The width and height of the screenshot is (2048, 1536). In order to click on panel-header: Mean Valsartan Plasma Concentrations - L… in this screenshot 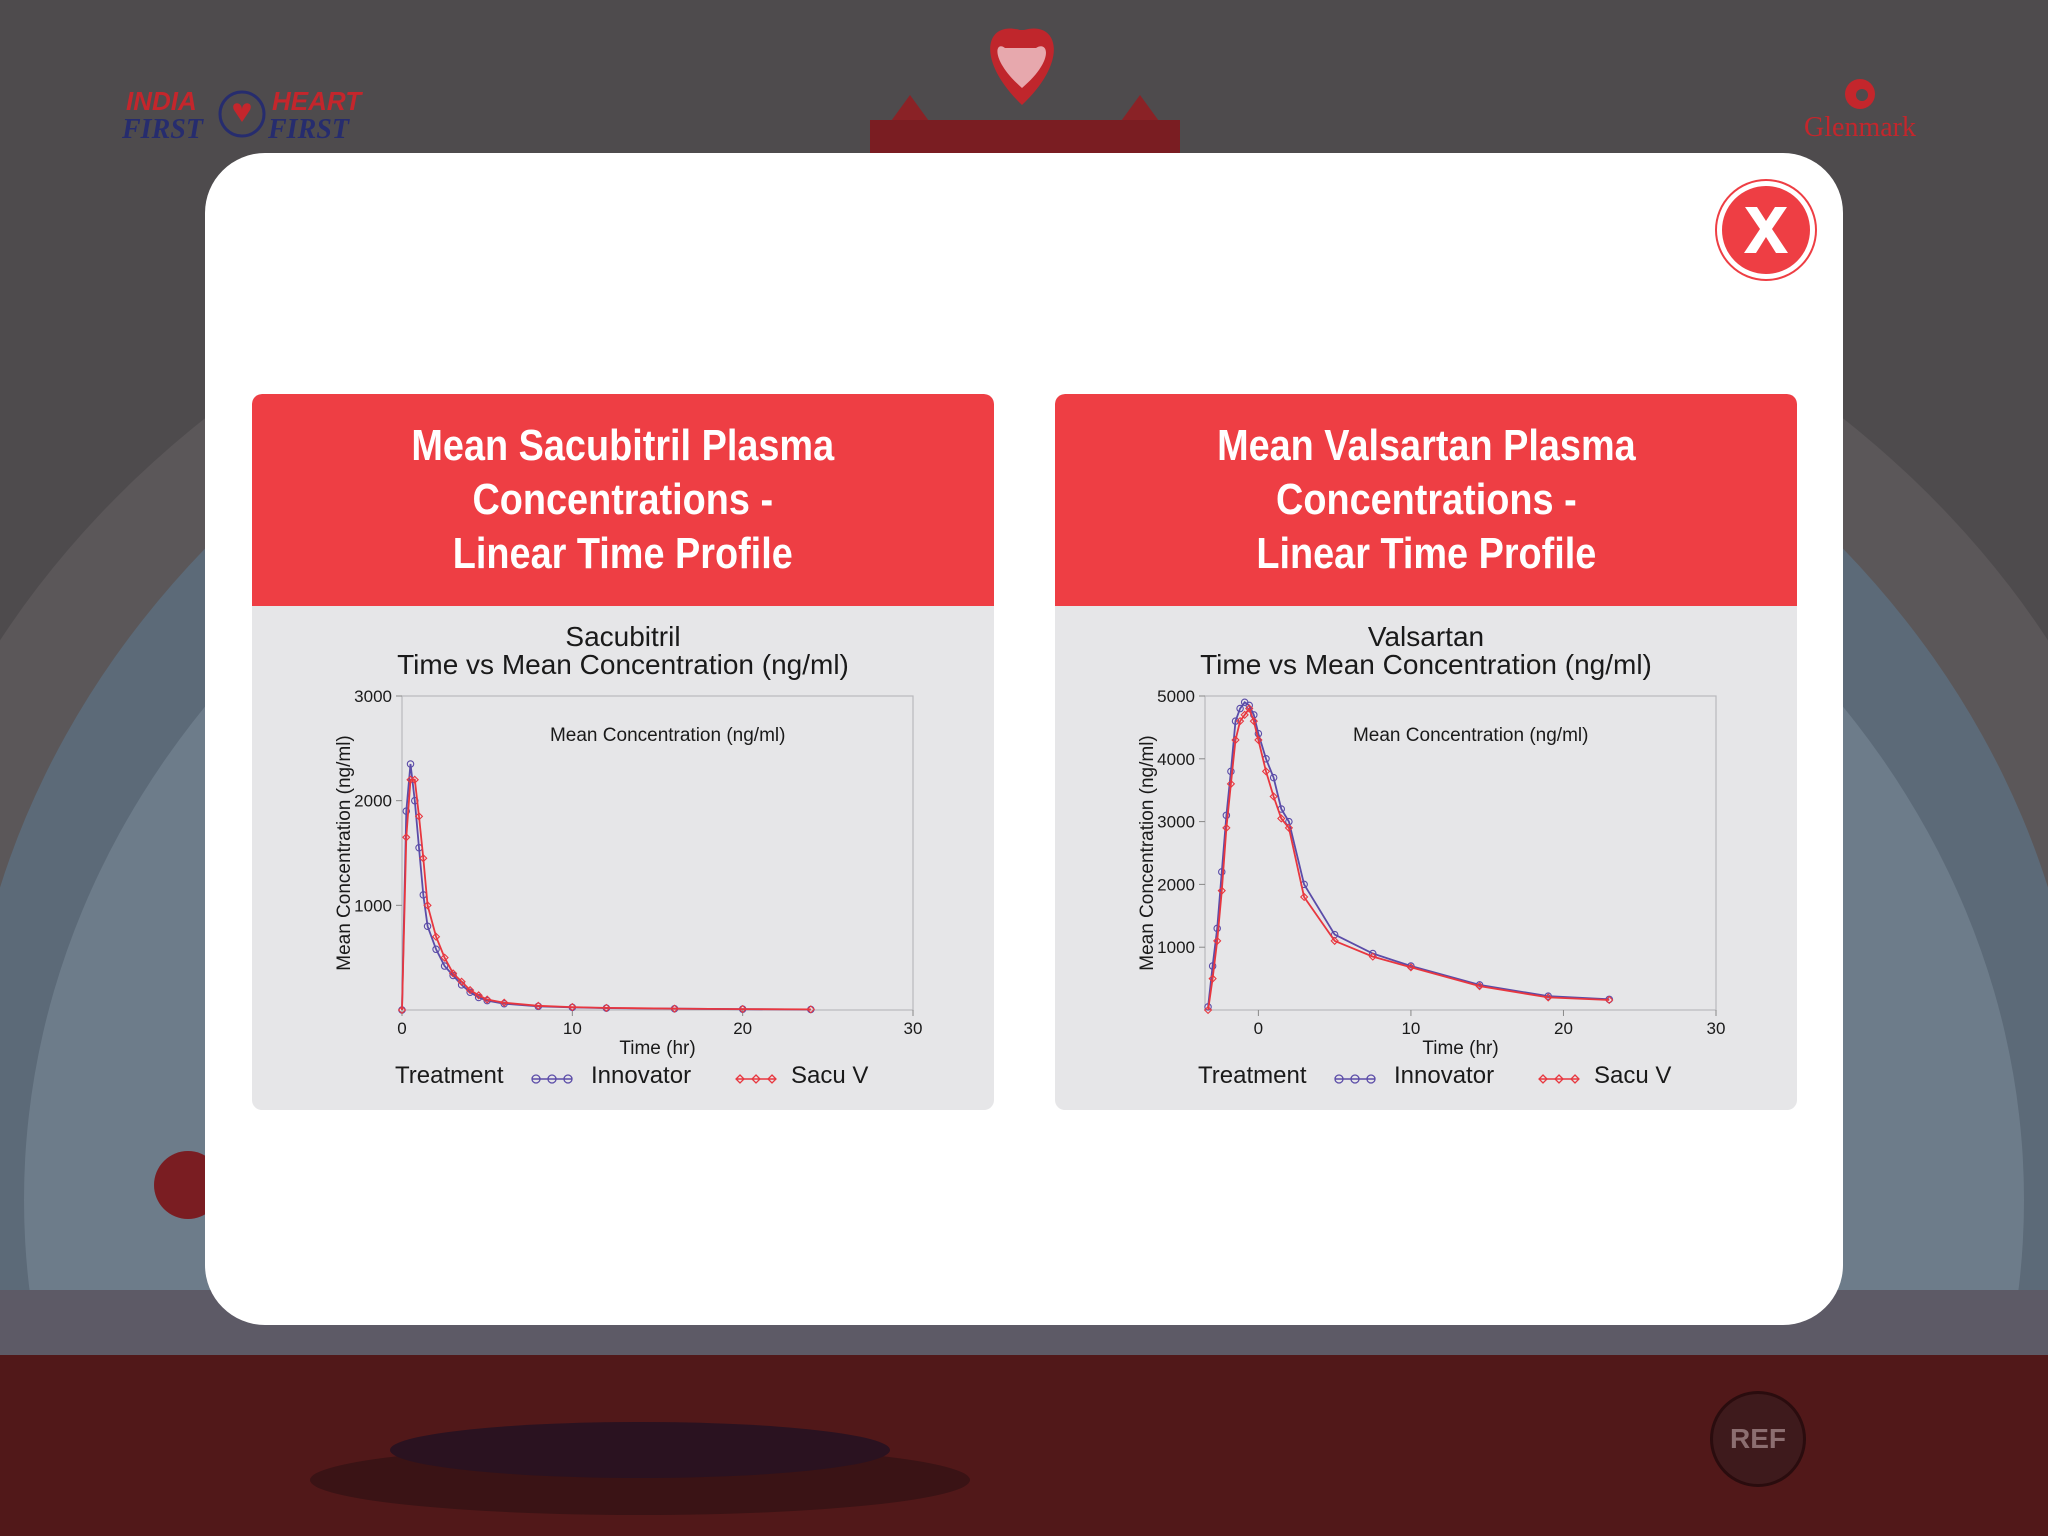, I will do `click(1426, 500)`.